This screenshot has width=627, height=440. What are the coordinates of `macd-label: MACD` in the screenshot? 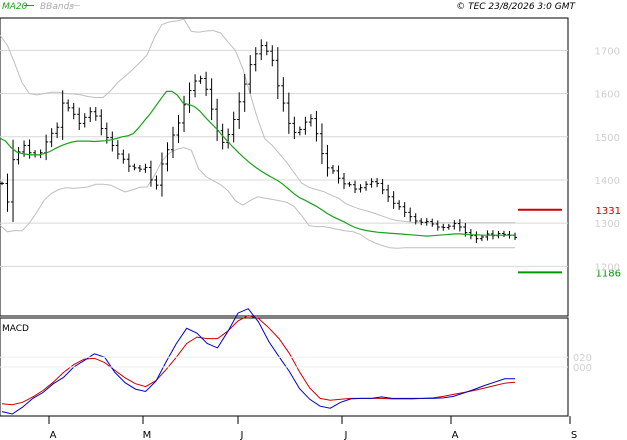 It's located at (15, 329).